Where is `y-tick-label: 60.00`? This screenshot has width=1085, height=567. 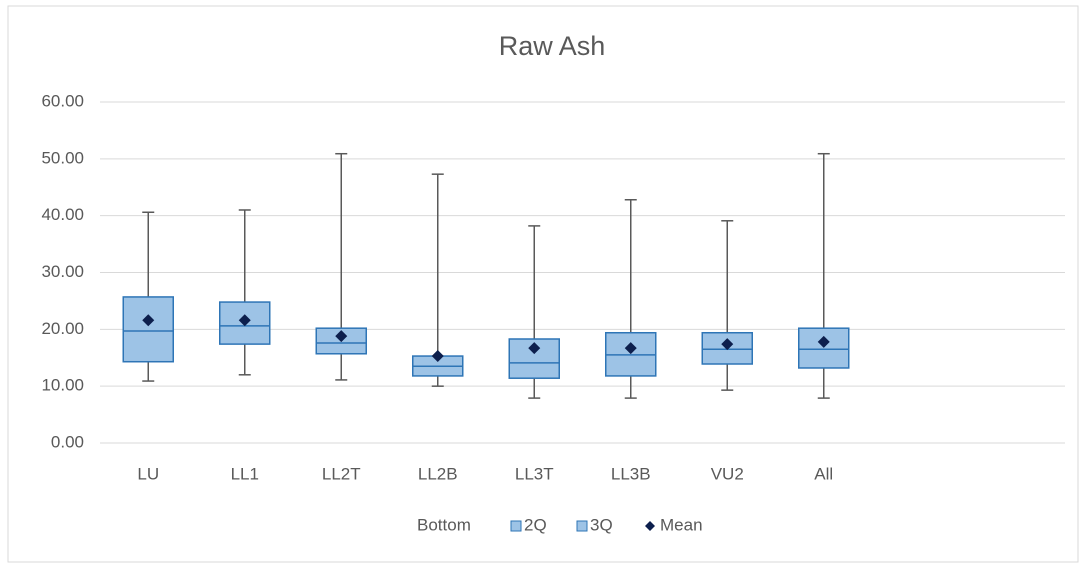 y-tick-label: 60.00 is located at coordinates (62, 100).